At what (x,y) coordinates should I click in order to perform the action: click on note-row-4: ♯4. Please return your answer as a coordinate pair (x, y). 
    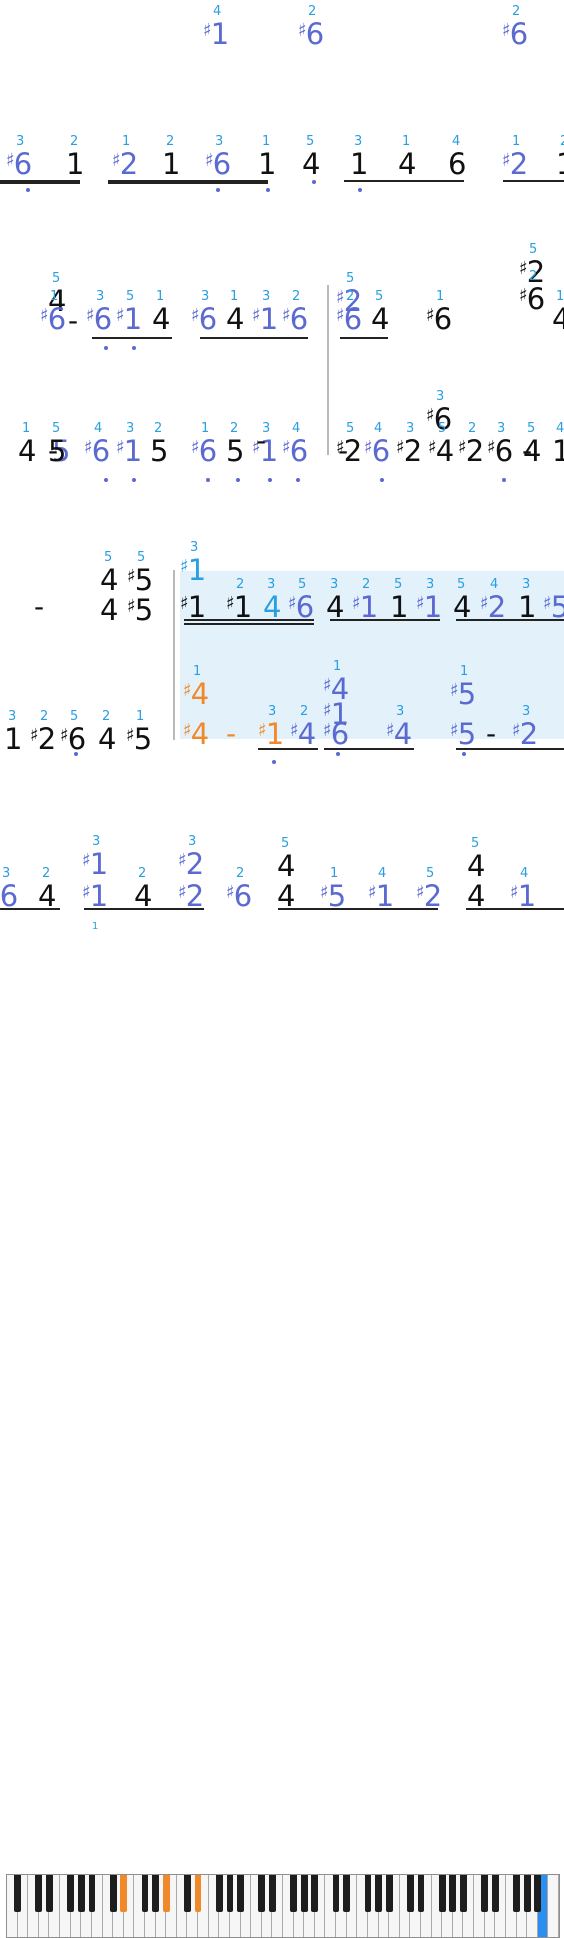
    Looking at the image, I should click on (441, 451).